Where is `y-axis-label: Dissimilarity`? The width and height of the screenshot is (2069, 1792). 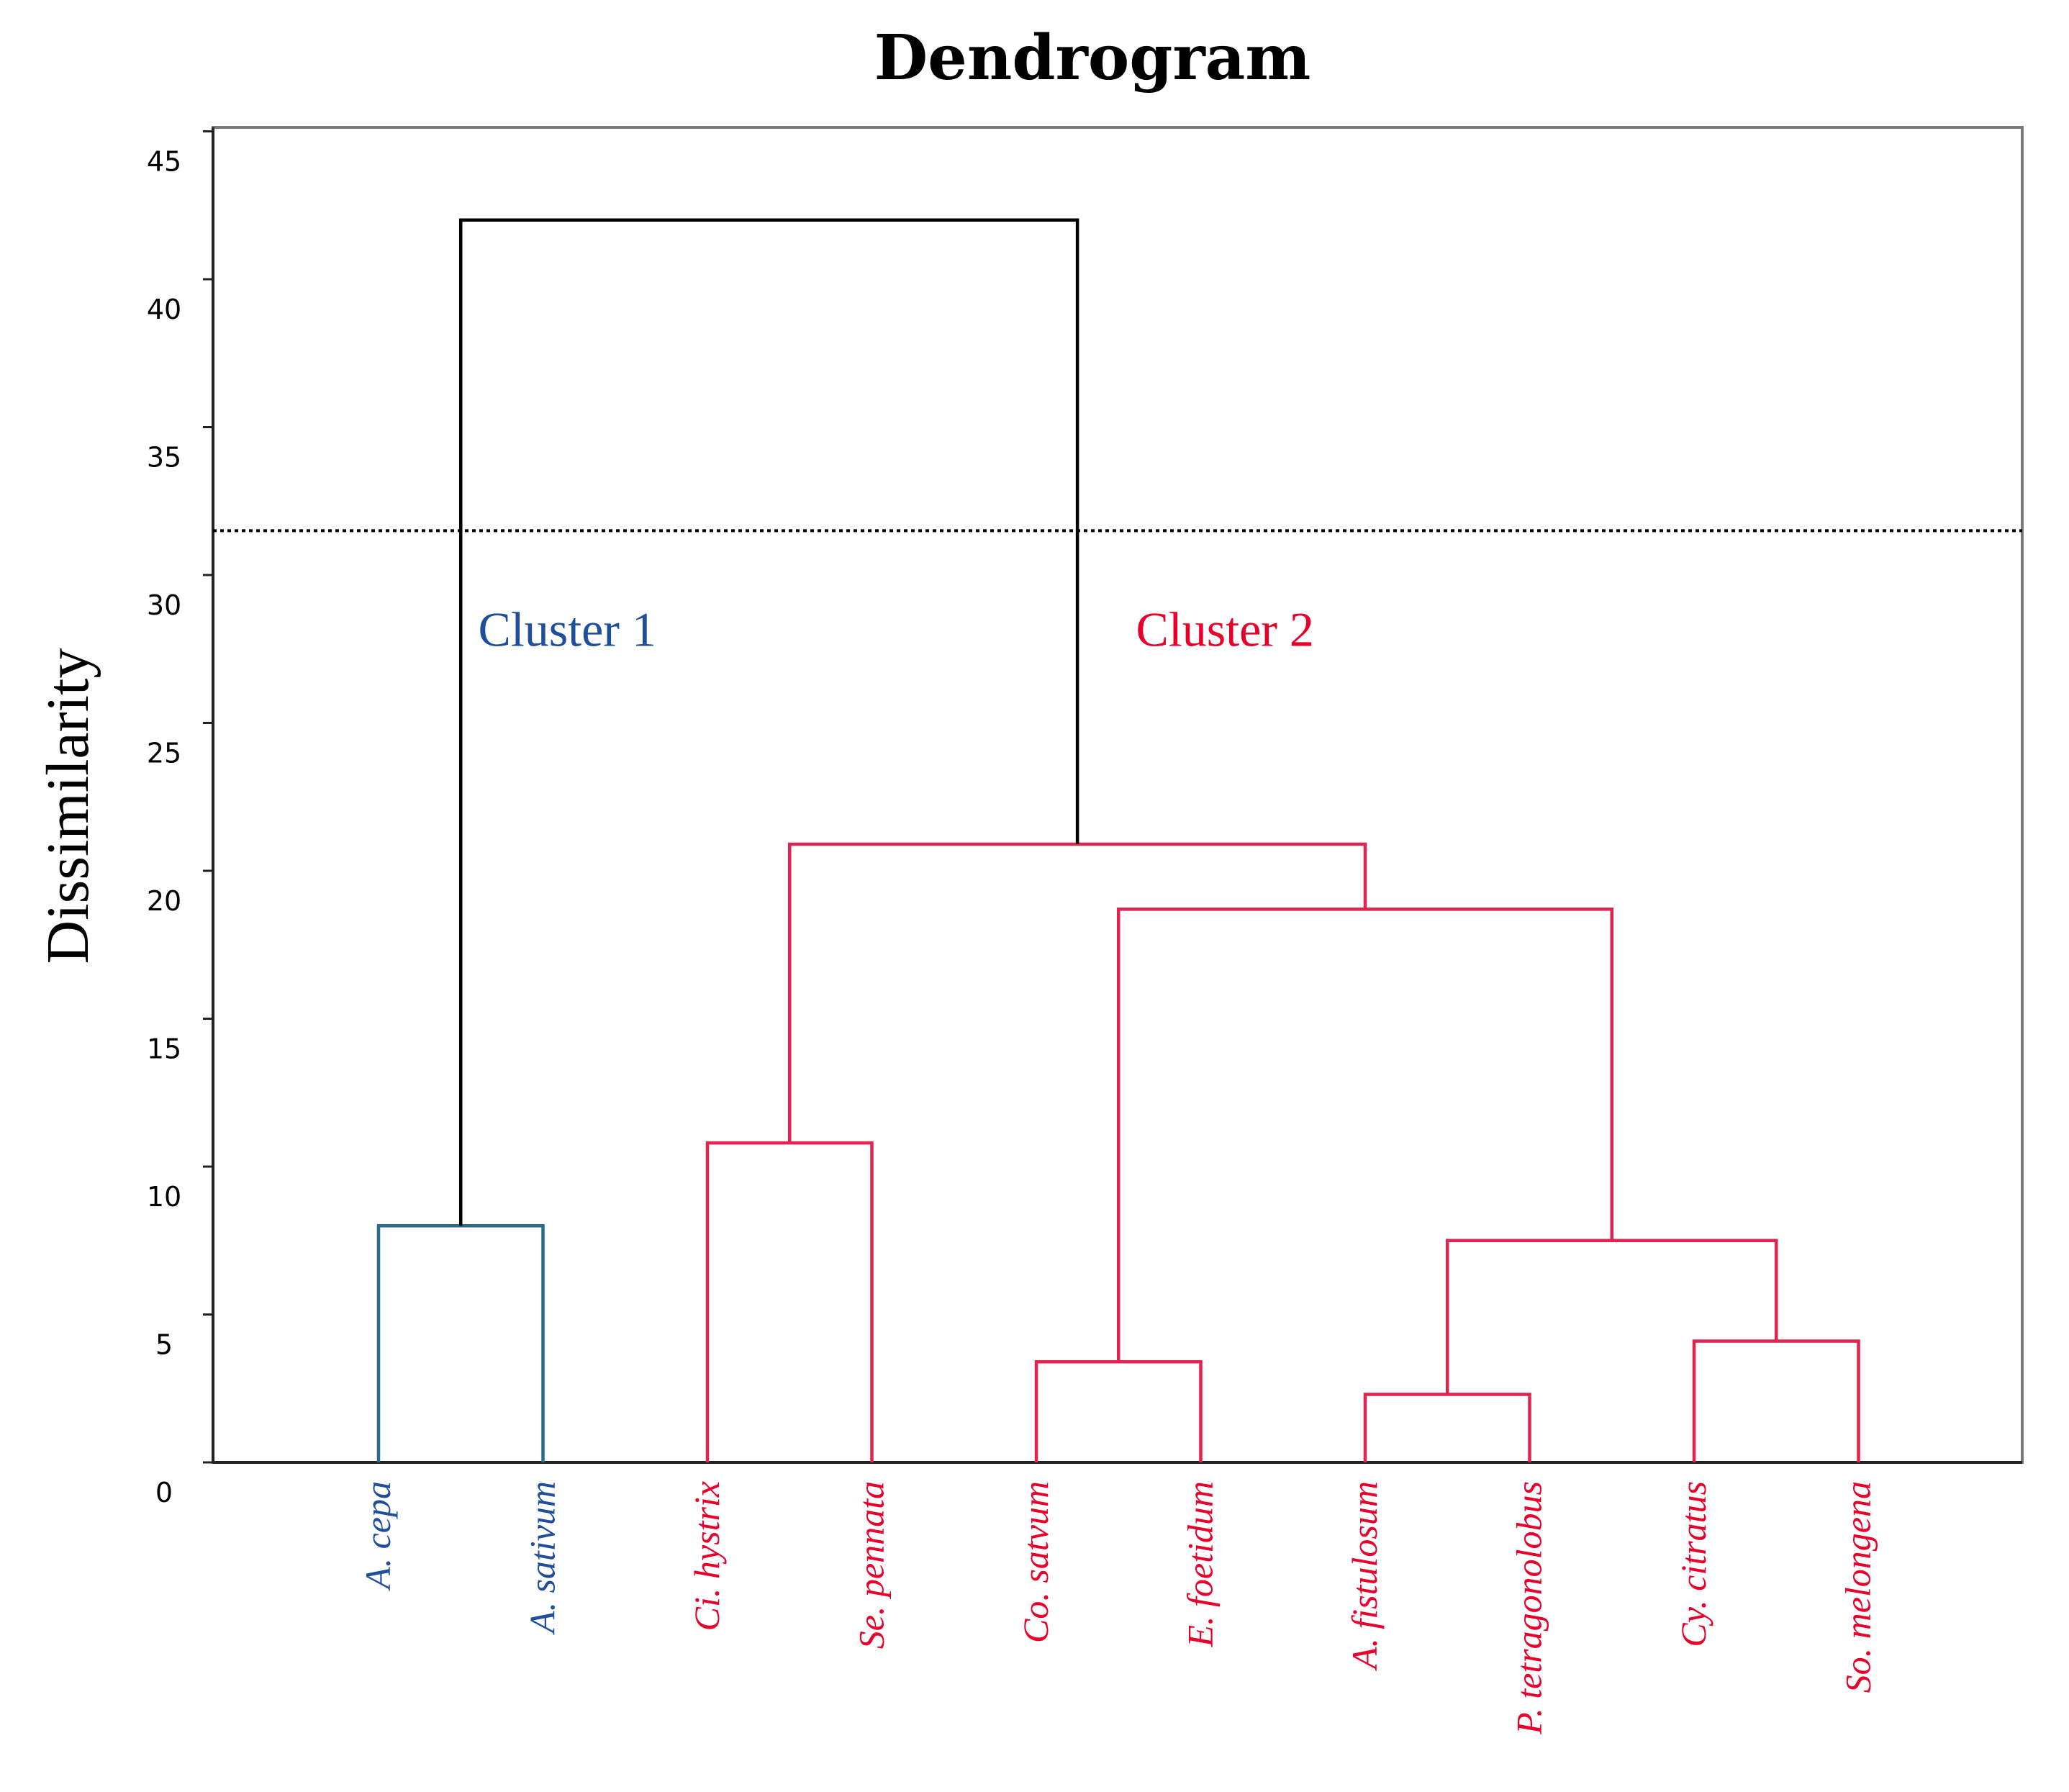
y-axis-label: Dissimilarity is located at coordinates (68, 806).